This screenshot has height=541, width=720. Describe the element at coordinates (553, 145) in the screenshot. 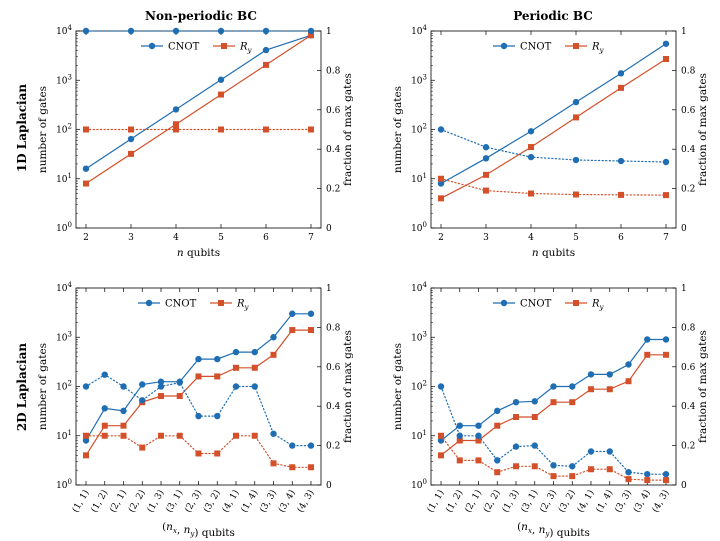

I see `series-line-cnot-right` at that location.